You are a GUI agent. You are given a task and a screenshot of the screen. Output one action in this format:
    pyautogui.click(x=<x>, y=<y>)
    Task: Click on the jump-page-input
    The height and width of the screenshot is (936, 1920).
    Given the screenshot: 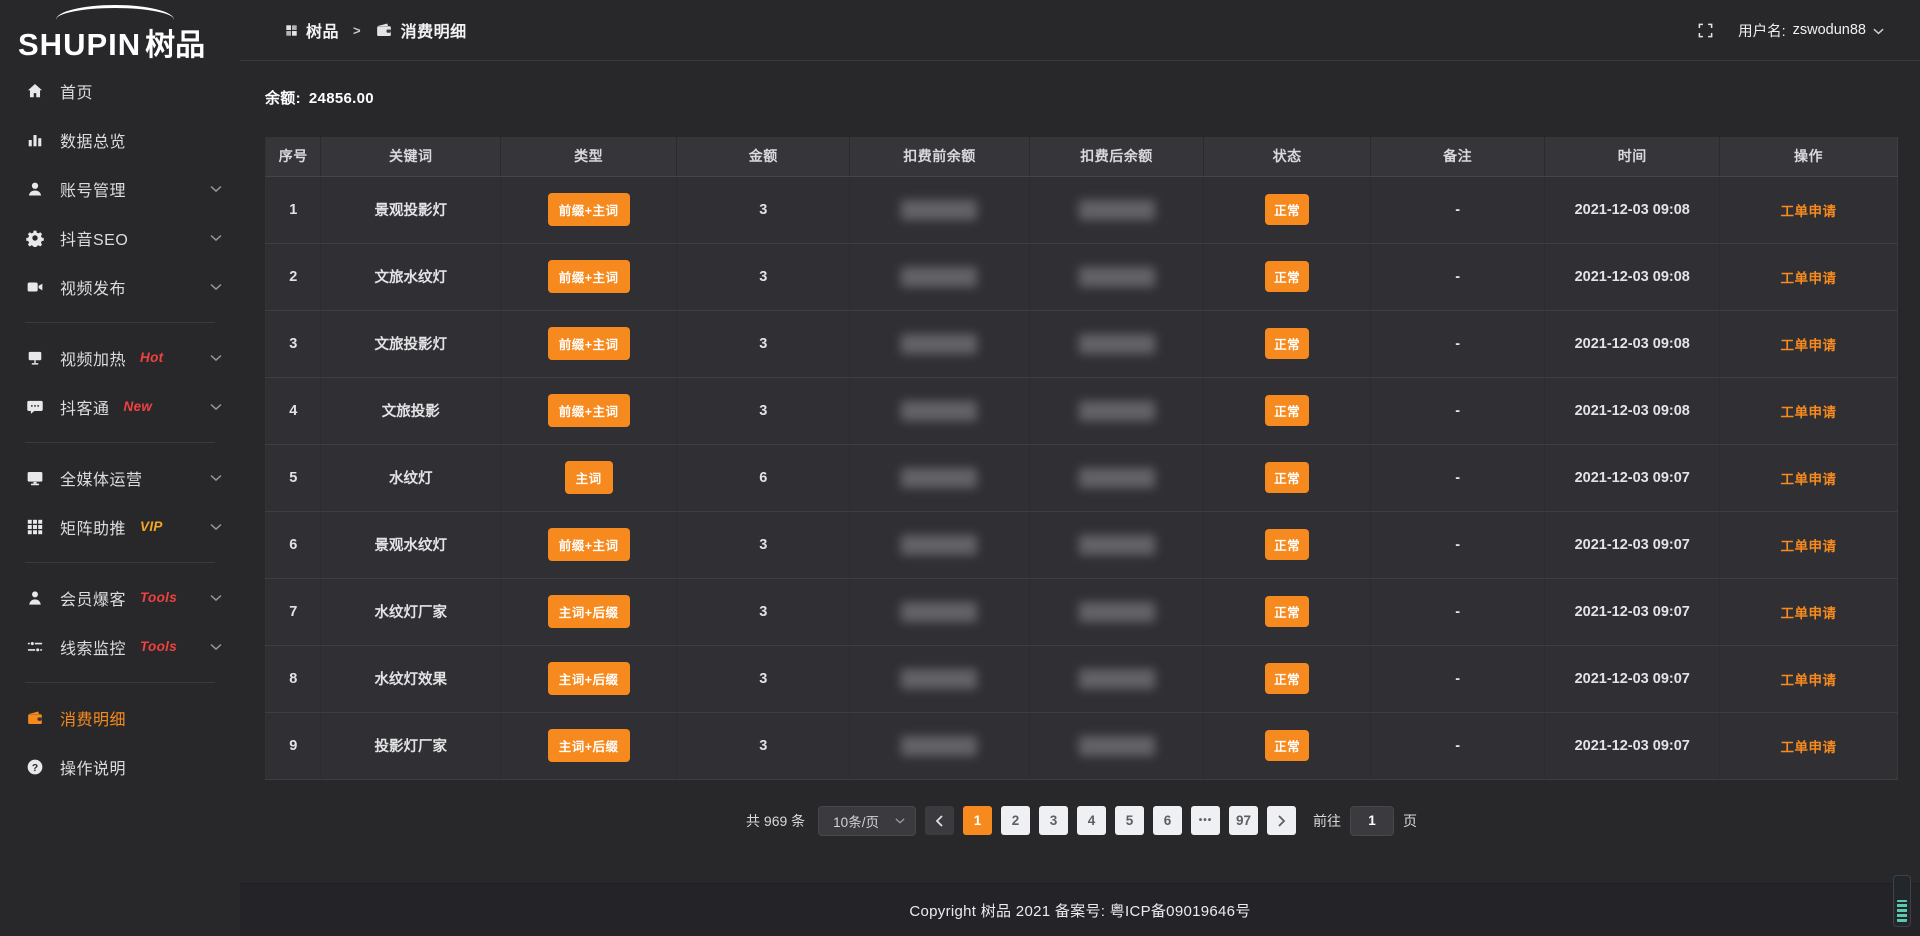 What is the action you would take?
    pyautogui.click(x=1371, y=820)
    